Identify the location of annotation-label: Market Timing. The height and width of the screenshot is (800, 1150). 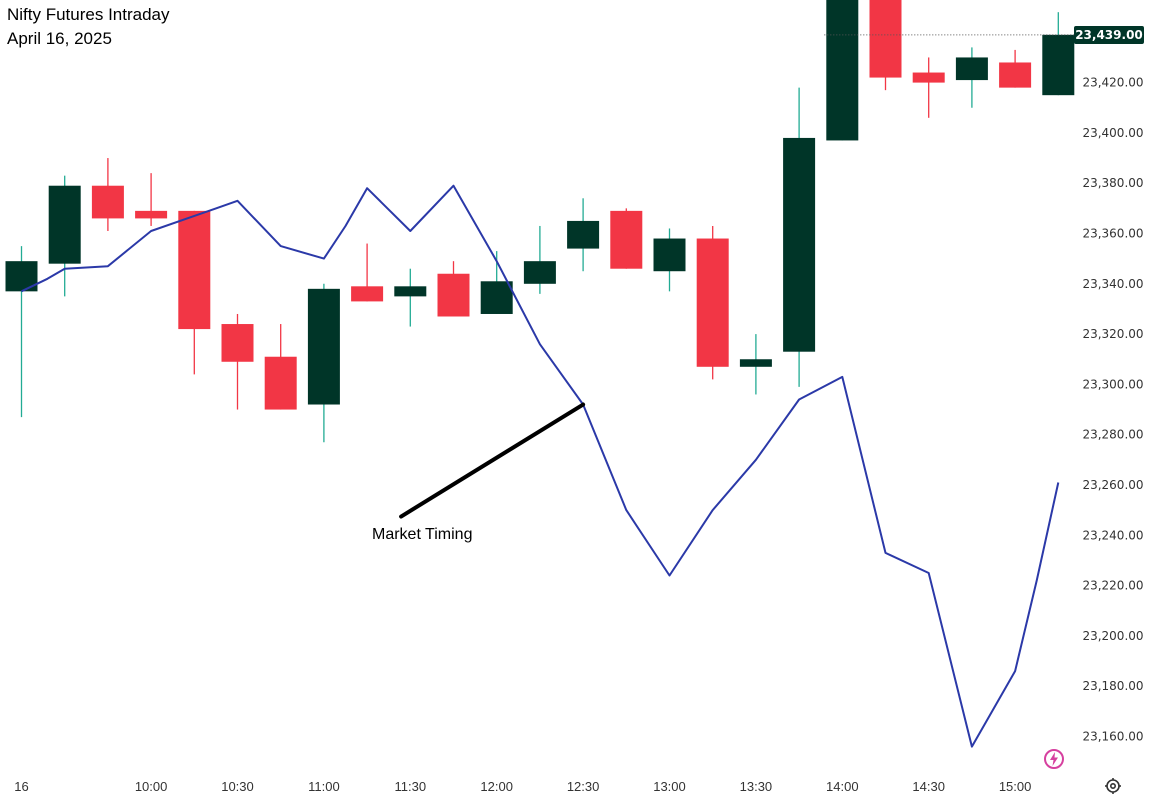
(422, 534).